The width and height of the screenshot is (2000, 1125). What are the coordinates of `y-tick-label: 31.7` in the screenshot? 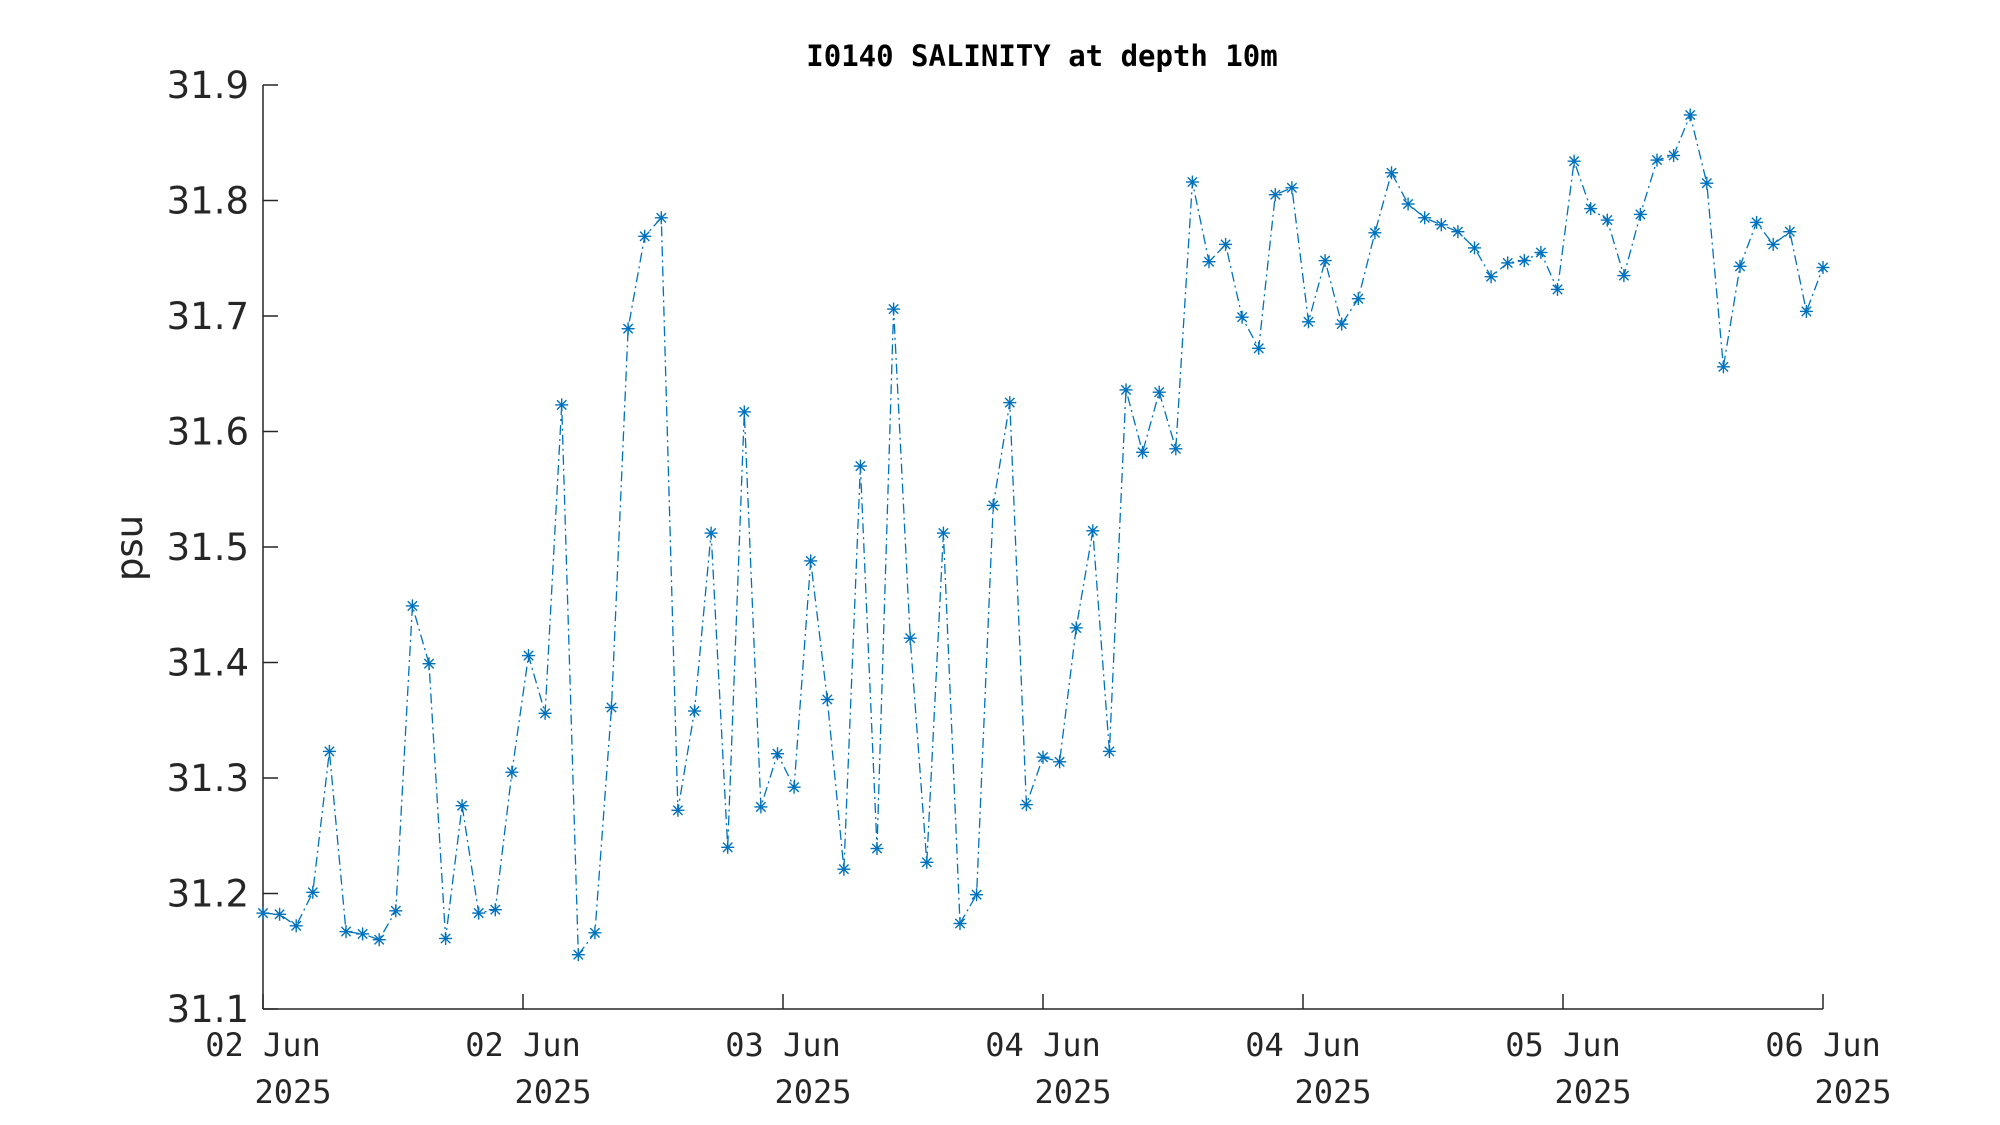 It's located at (208, 316).